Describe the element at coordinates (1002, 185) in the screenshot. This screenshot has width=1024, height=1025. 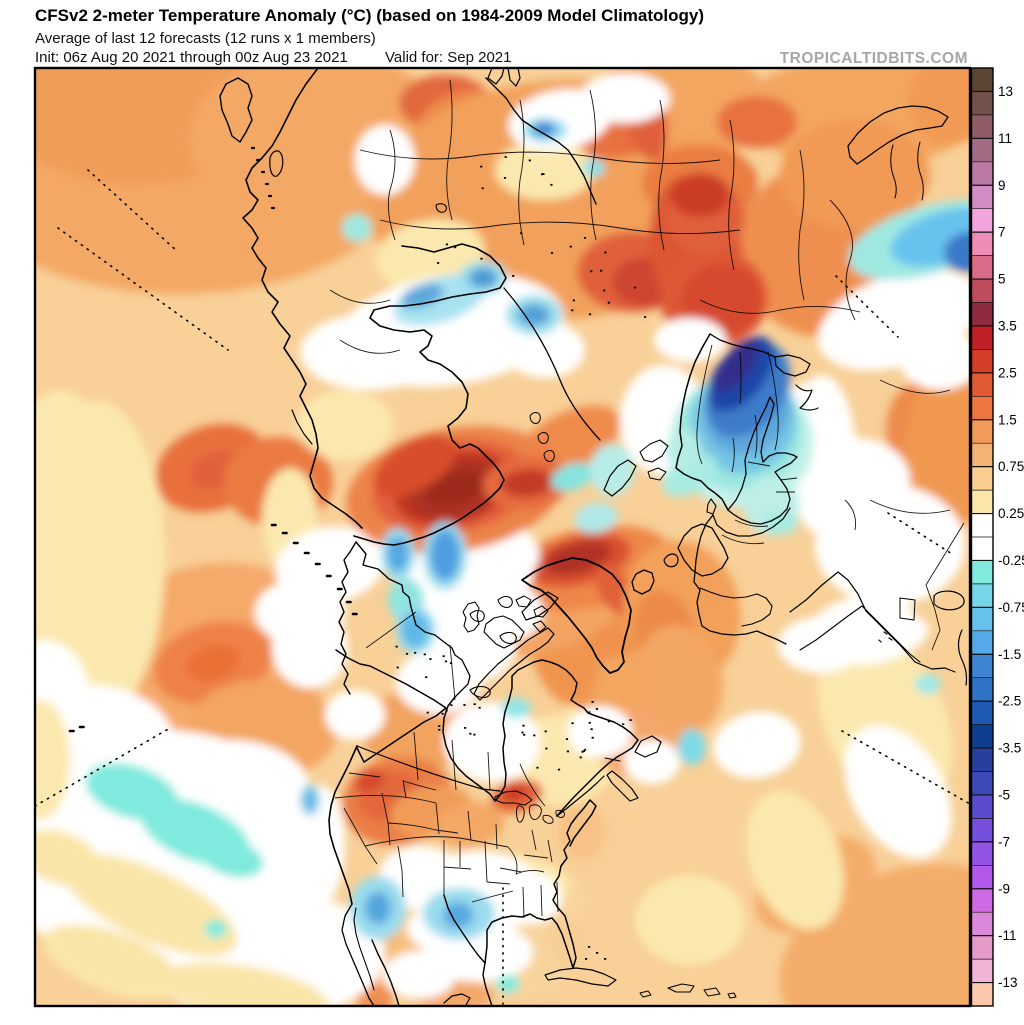
I see `svg-text: 9` at that location.